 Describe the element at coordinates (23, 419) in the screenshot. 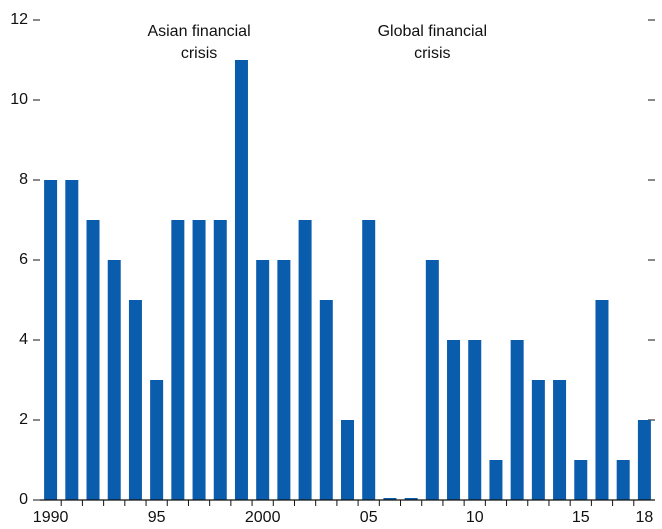

I see `y-tick-label: 2` at that location.